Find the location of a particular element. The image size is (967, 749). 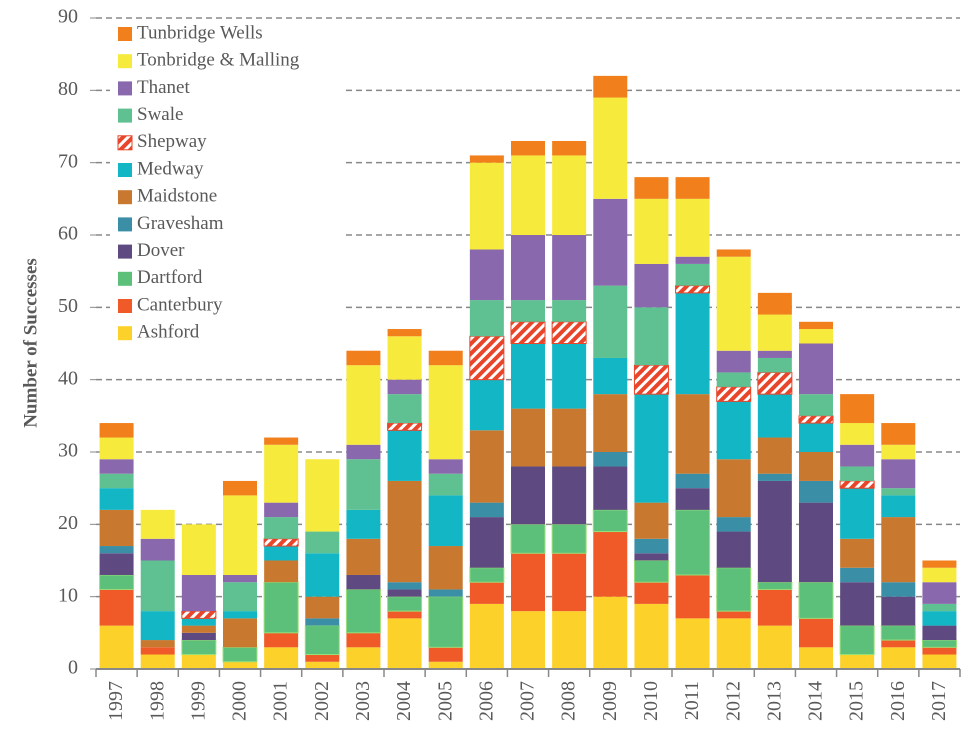

legend-label: Canterbury is located at coordinates (180, 304).